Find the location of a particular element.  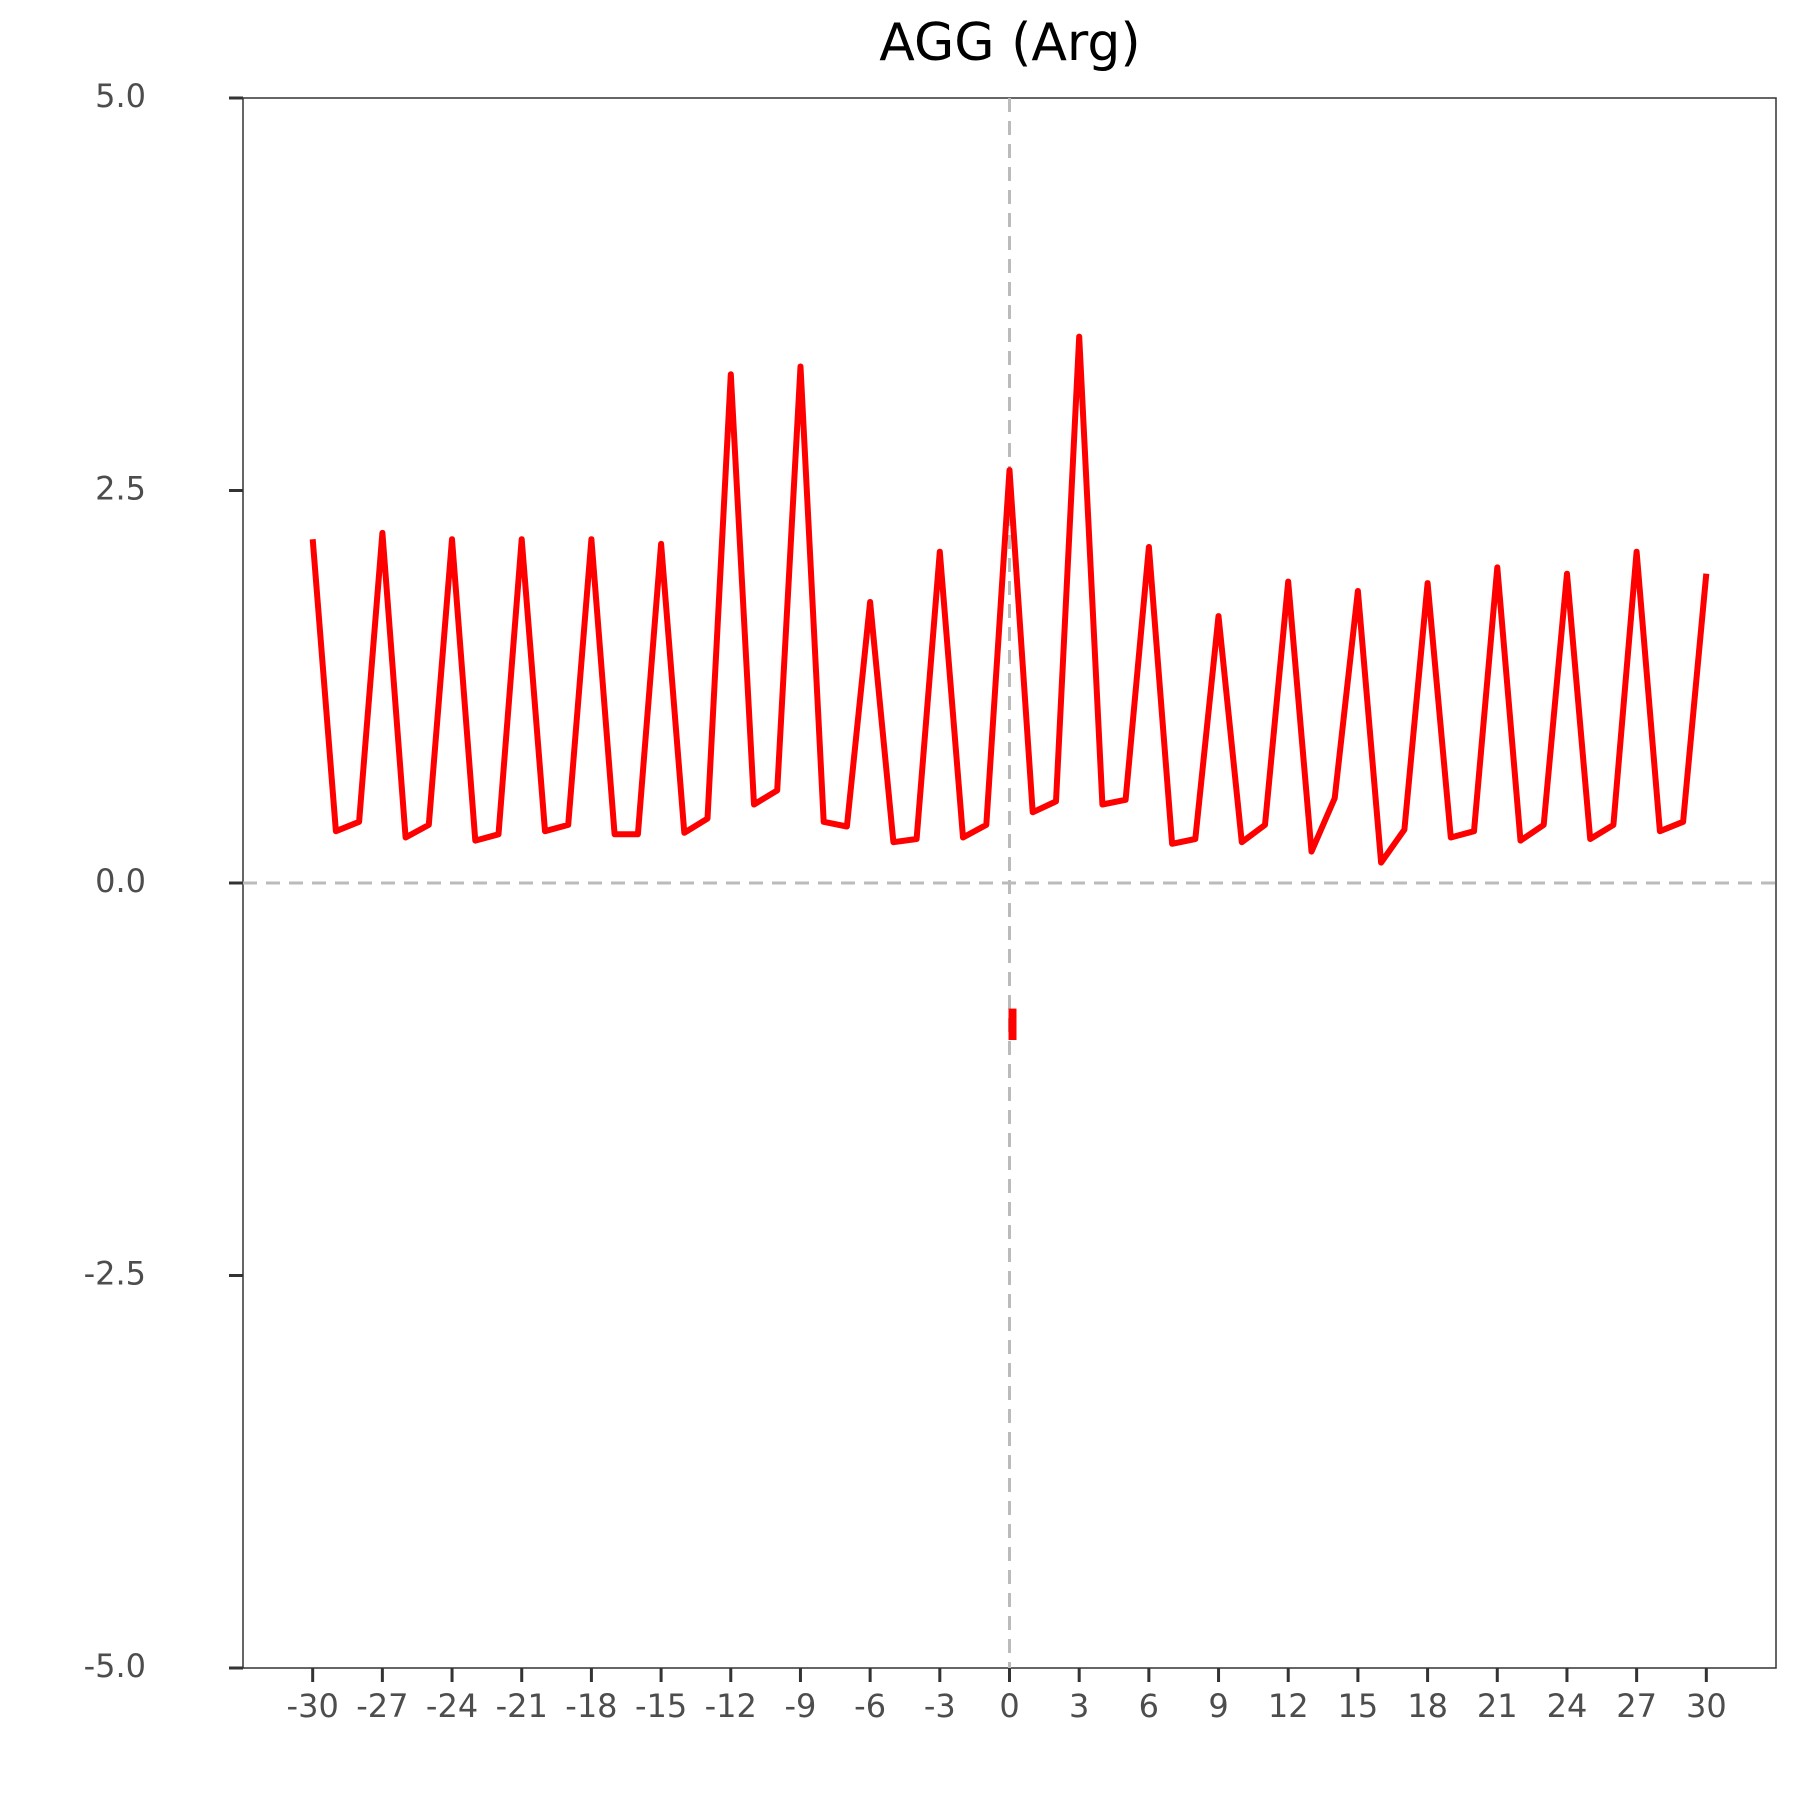

x-tick-label: 3 is located at coordinates (1079, 1706).